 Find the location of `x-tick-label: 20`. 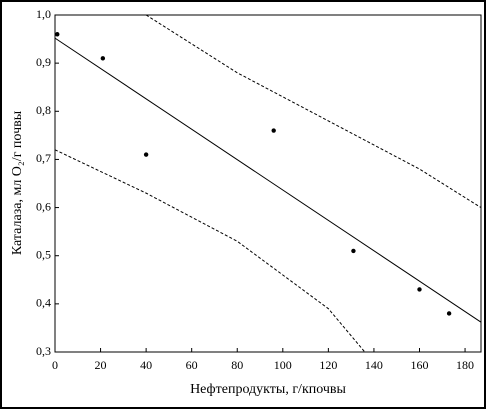

x-tick-label: 20 is located at coordinates (101, 365).